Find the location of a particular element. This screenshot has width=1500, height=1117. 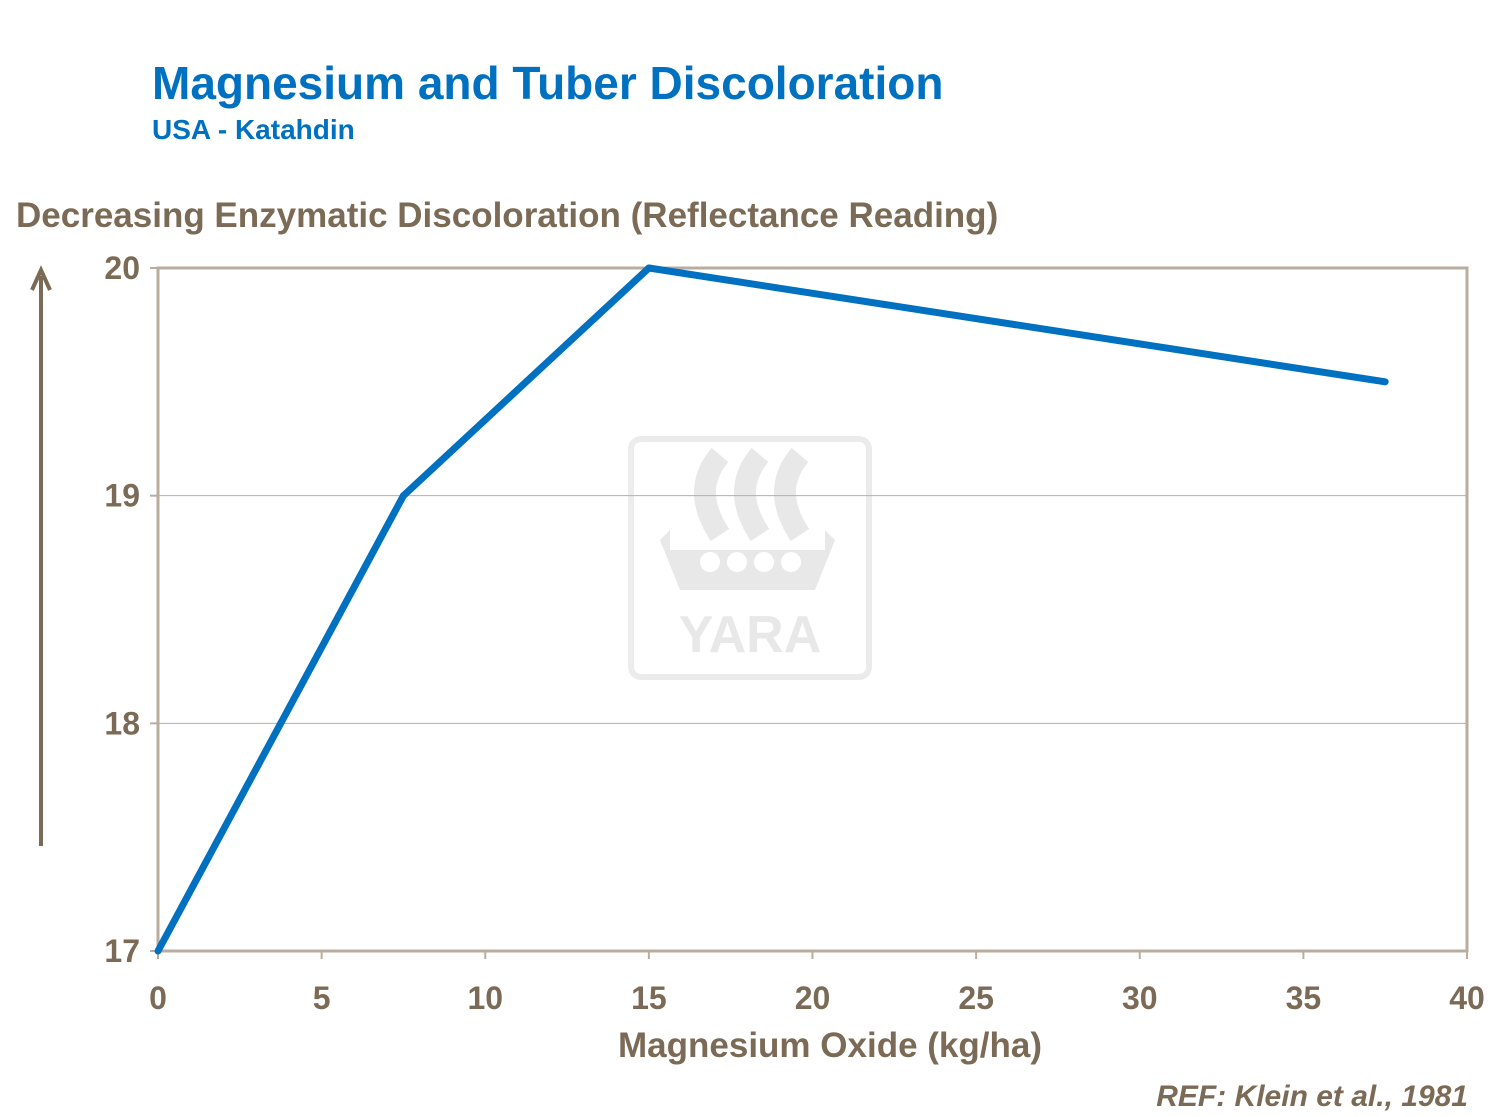

y-tick-label: 18 is located at coordinates (122, 723).